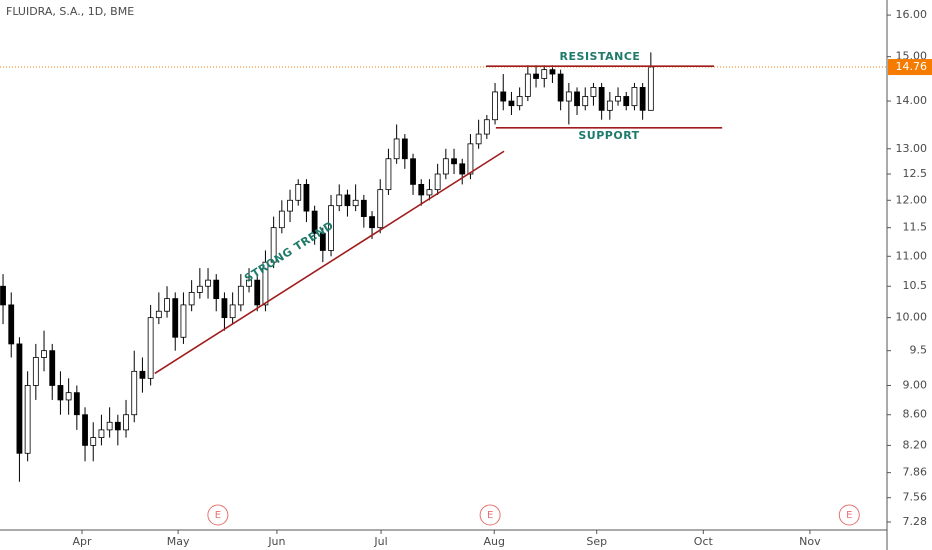  I want to click on y-tick-label: 8.60, so click(915, 414).